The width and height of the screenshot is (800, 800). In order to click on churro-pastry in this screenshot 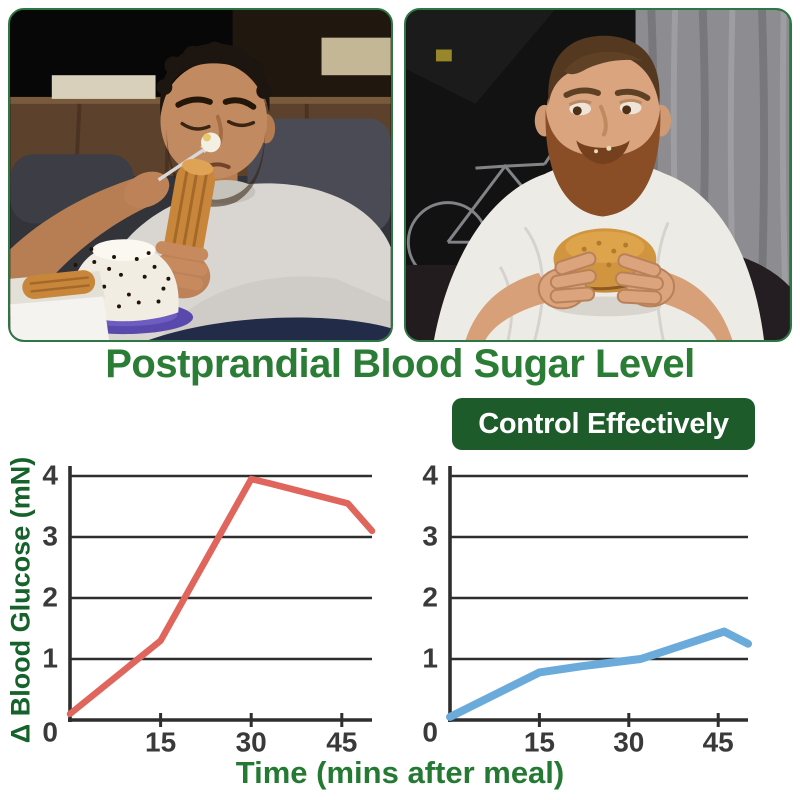, I will do `click(183, 228)`.